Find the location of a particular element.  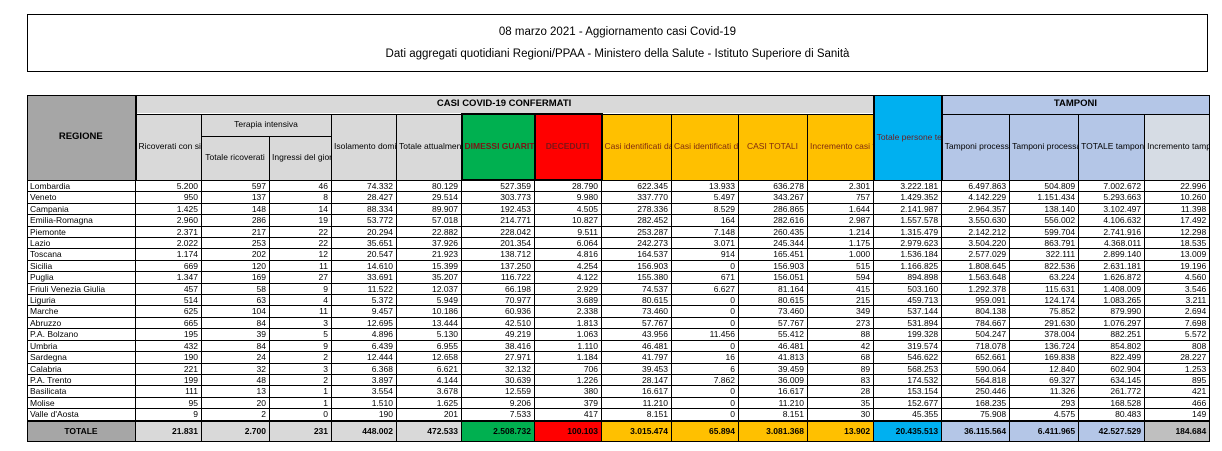

value-cell: 504.247 is located at coordinates (976, 334).